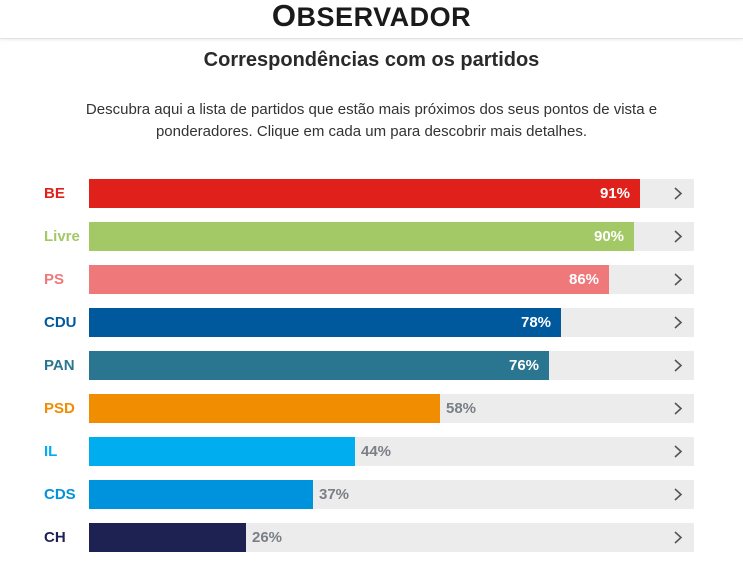 This screenshot has width=743, height=575. Describe the element at coordinates (267, 537) in the screenshot. I see `match-percentage: 26%` at that location.